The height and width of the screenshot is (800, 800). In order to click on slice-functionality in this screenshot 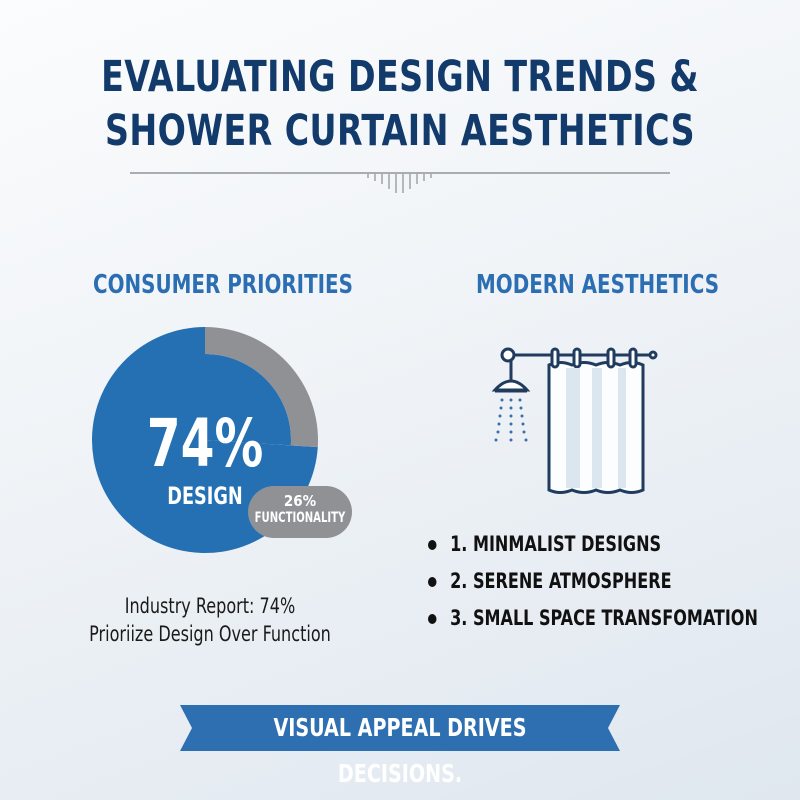, I will do `click(261, 387)`.